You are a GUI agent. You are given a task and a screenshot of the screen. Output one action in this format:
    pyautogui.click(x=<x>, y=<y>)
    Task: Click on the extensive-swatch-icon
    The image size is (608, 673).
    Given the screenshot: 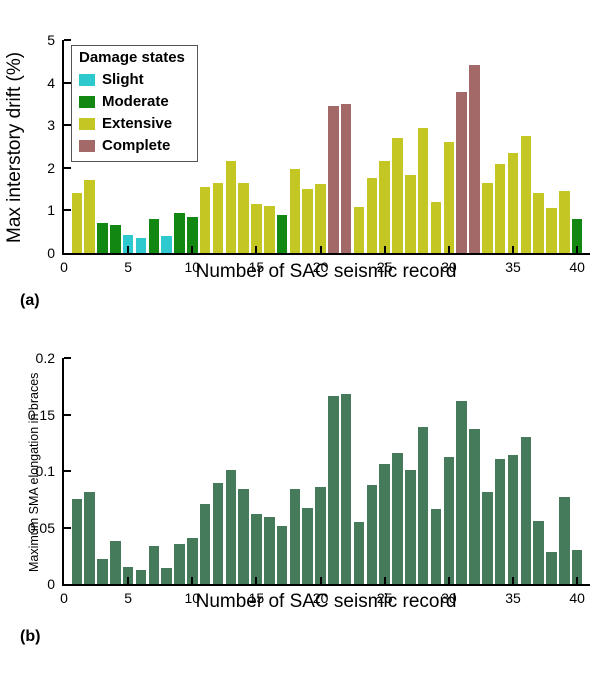 What is the action you would take?
    pyautogui.click(x=87, y=123)
    